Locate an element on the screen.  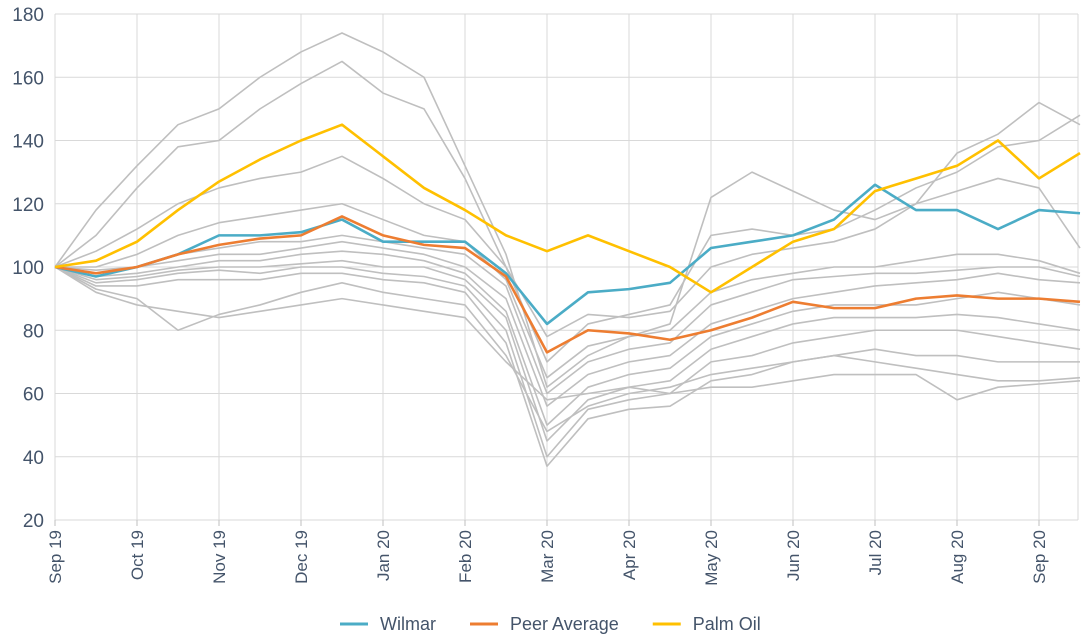
x-tick-label: Mar 20 is located at coordinates (547, 556).